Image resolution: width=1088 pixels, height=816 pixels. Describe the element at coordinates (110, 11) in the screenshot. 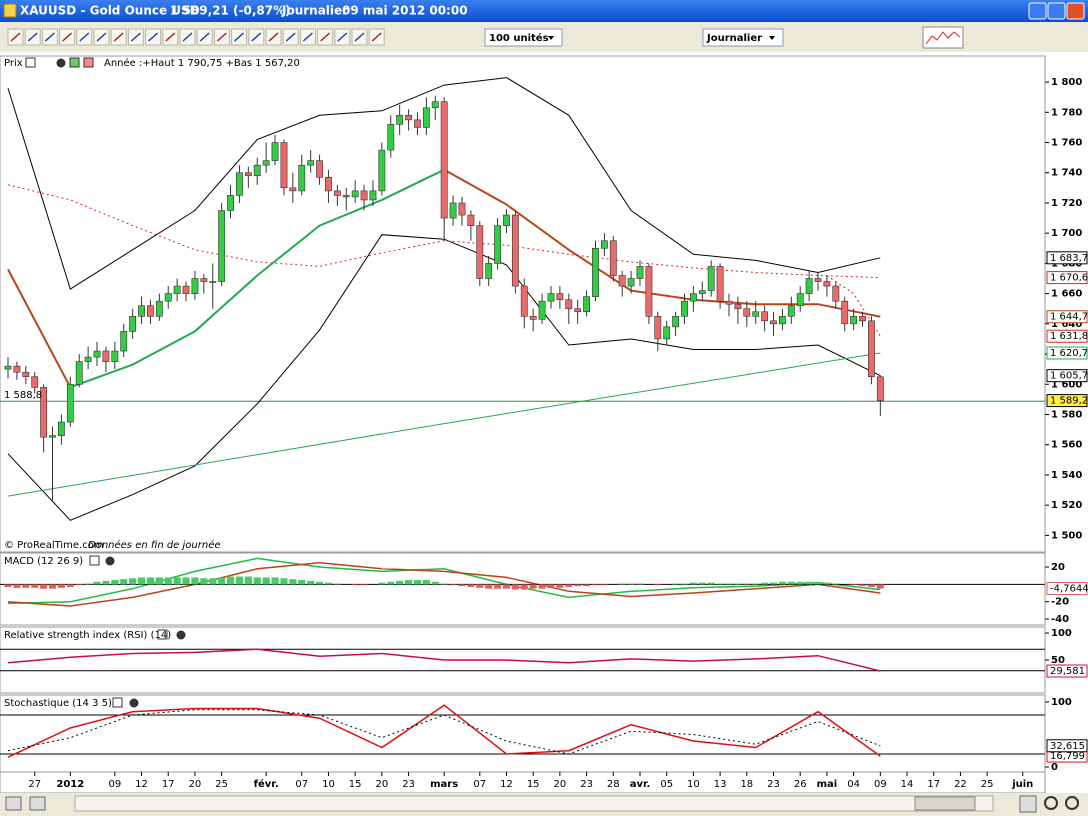

I see `window-symbol: XAUUSD - Gold Ounce USD` at that location.